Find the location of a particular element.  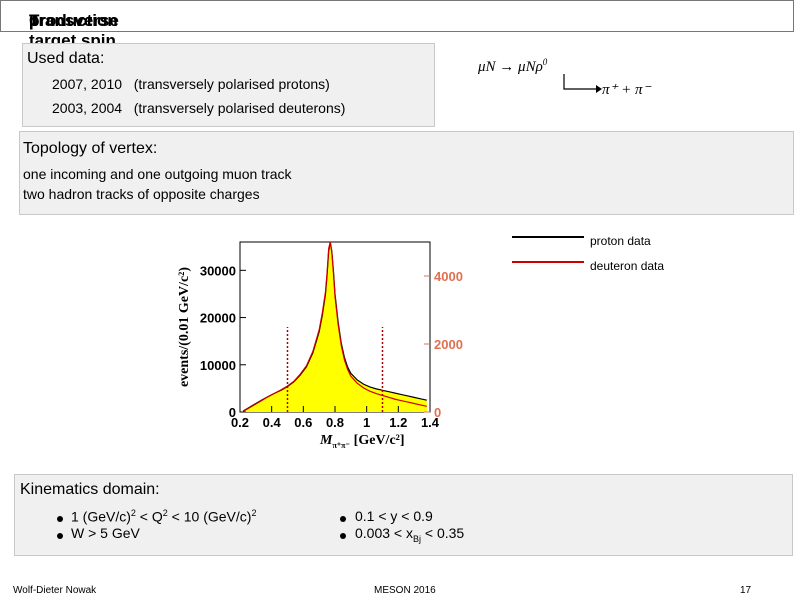

used-data-panel is located at coordinates (228, 85).